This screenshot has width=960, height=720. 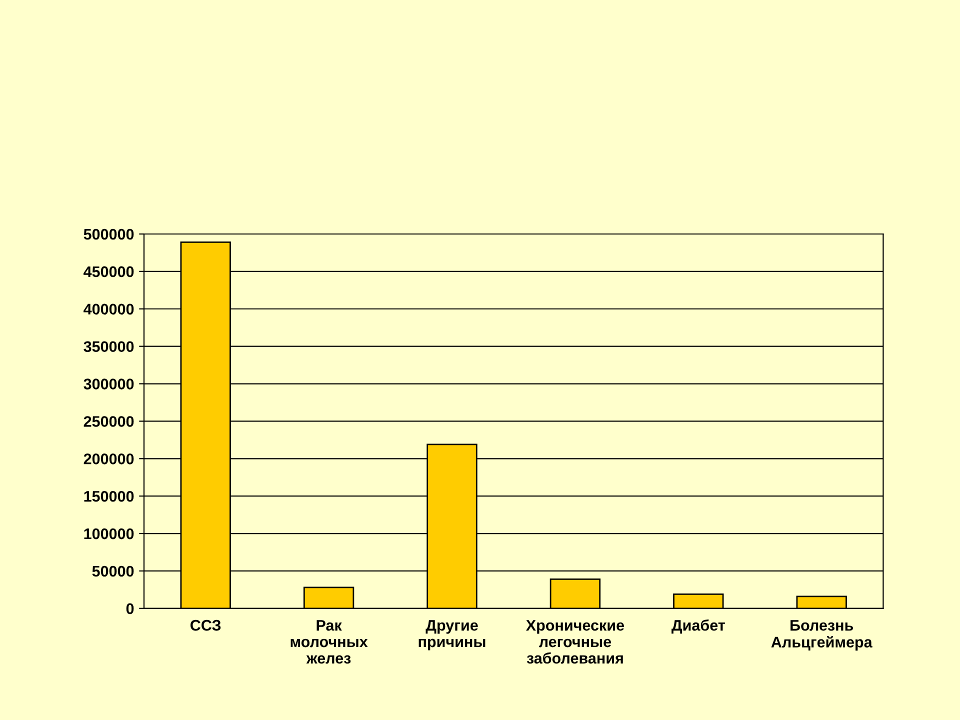 What do you see at coordinates (109, 234) in the screenshot?
I see `y-tick-label: 500000` at bounding box center [109, 234].